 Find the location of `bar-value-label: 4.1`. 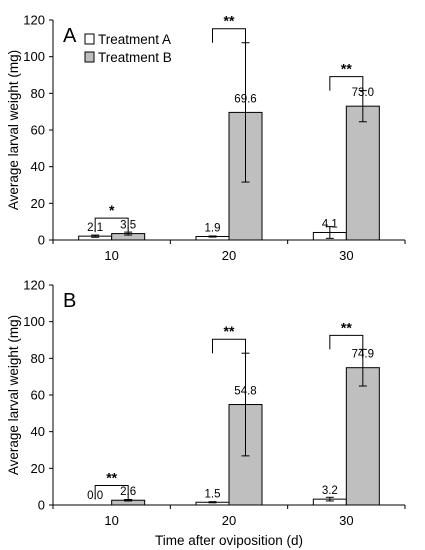

bar-value-label: 4.1 is located at coordinates (330, 224).